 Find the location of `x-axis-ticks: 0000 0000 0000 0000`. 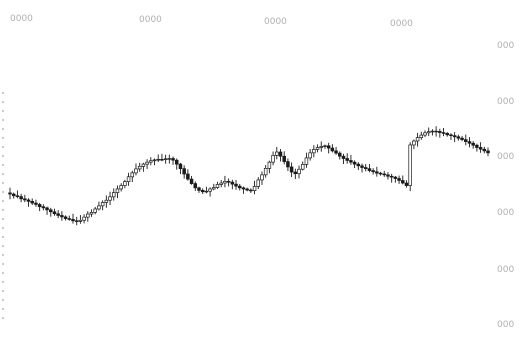

x-axis-ticks: 0000 0000 0000 0000 is located at coordinates (211, 21).